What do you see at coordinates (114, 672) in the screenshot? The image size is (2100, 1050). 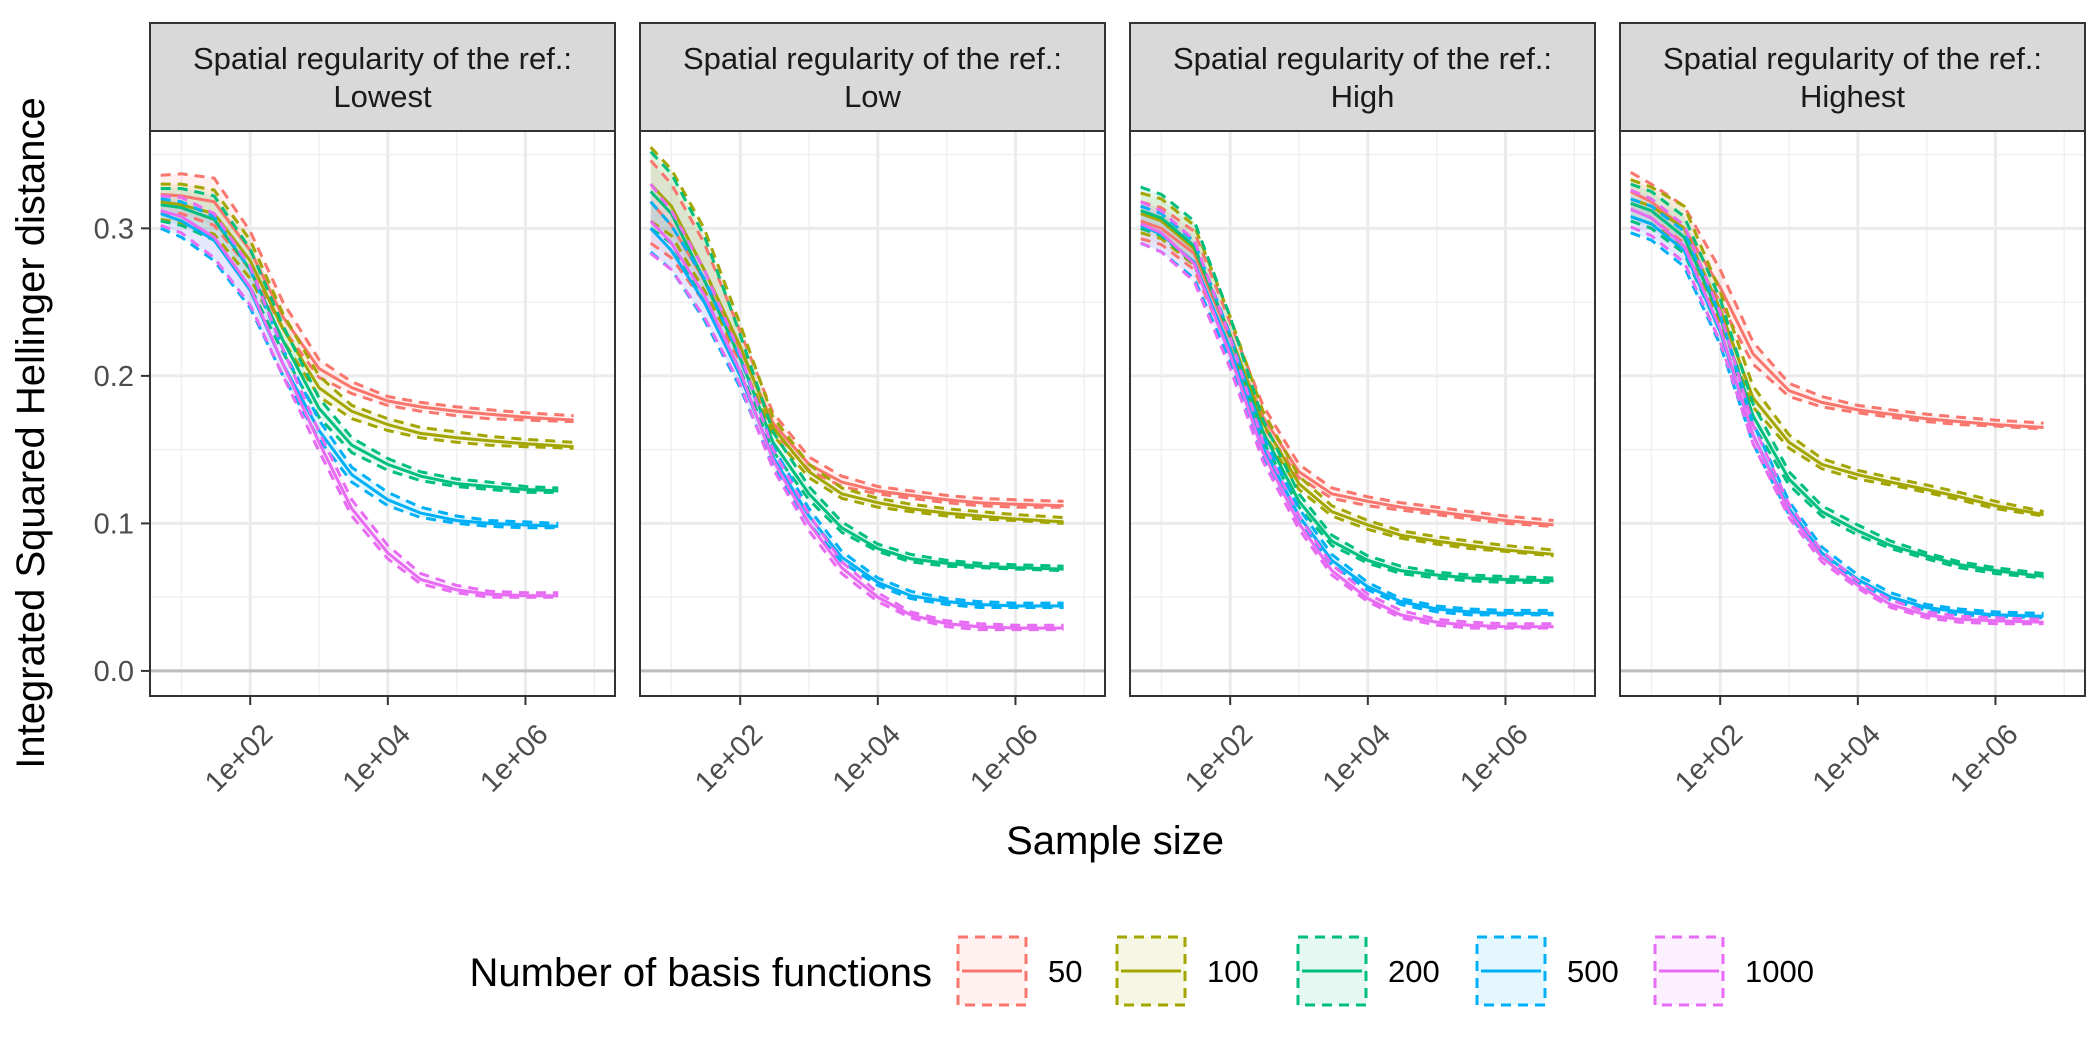 I see `y-tick-label: 0.0` at bounding box center [114, 672].